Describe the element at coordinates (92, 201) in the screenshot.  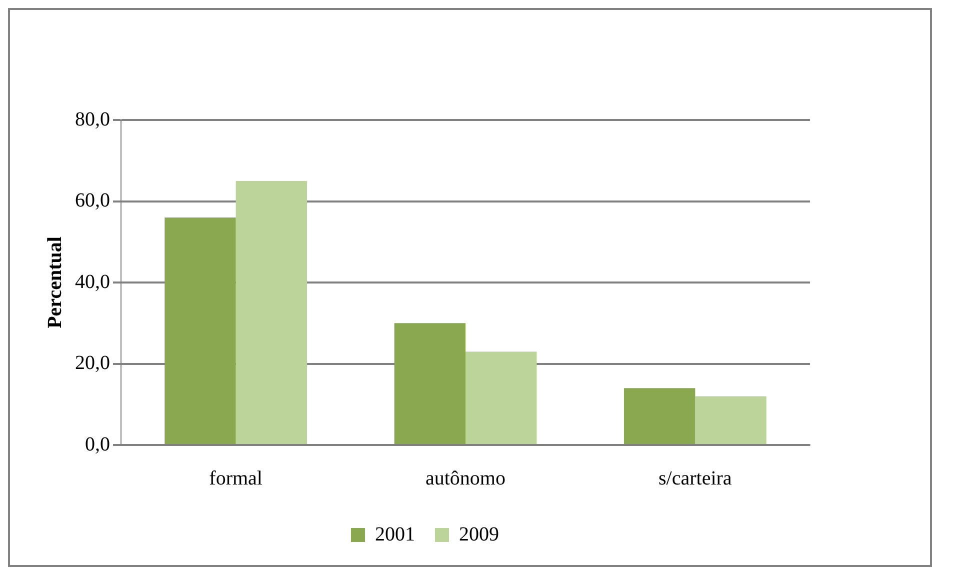
I see `y-tick-label: 60,0` at that location.